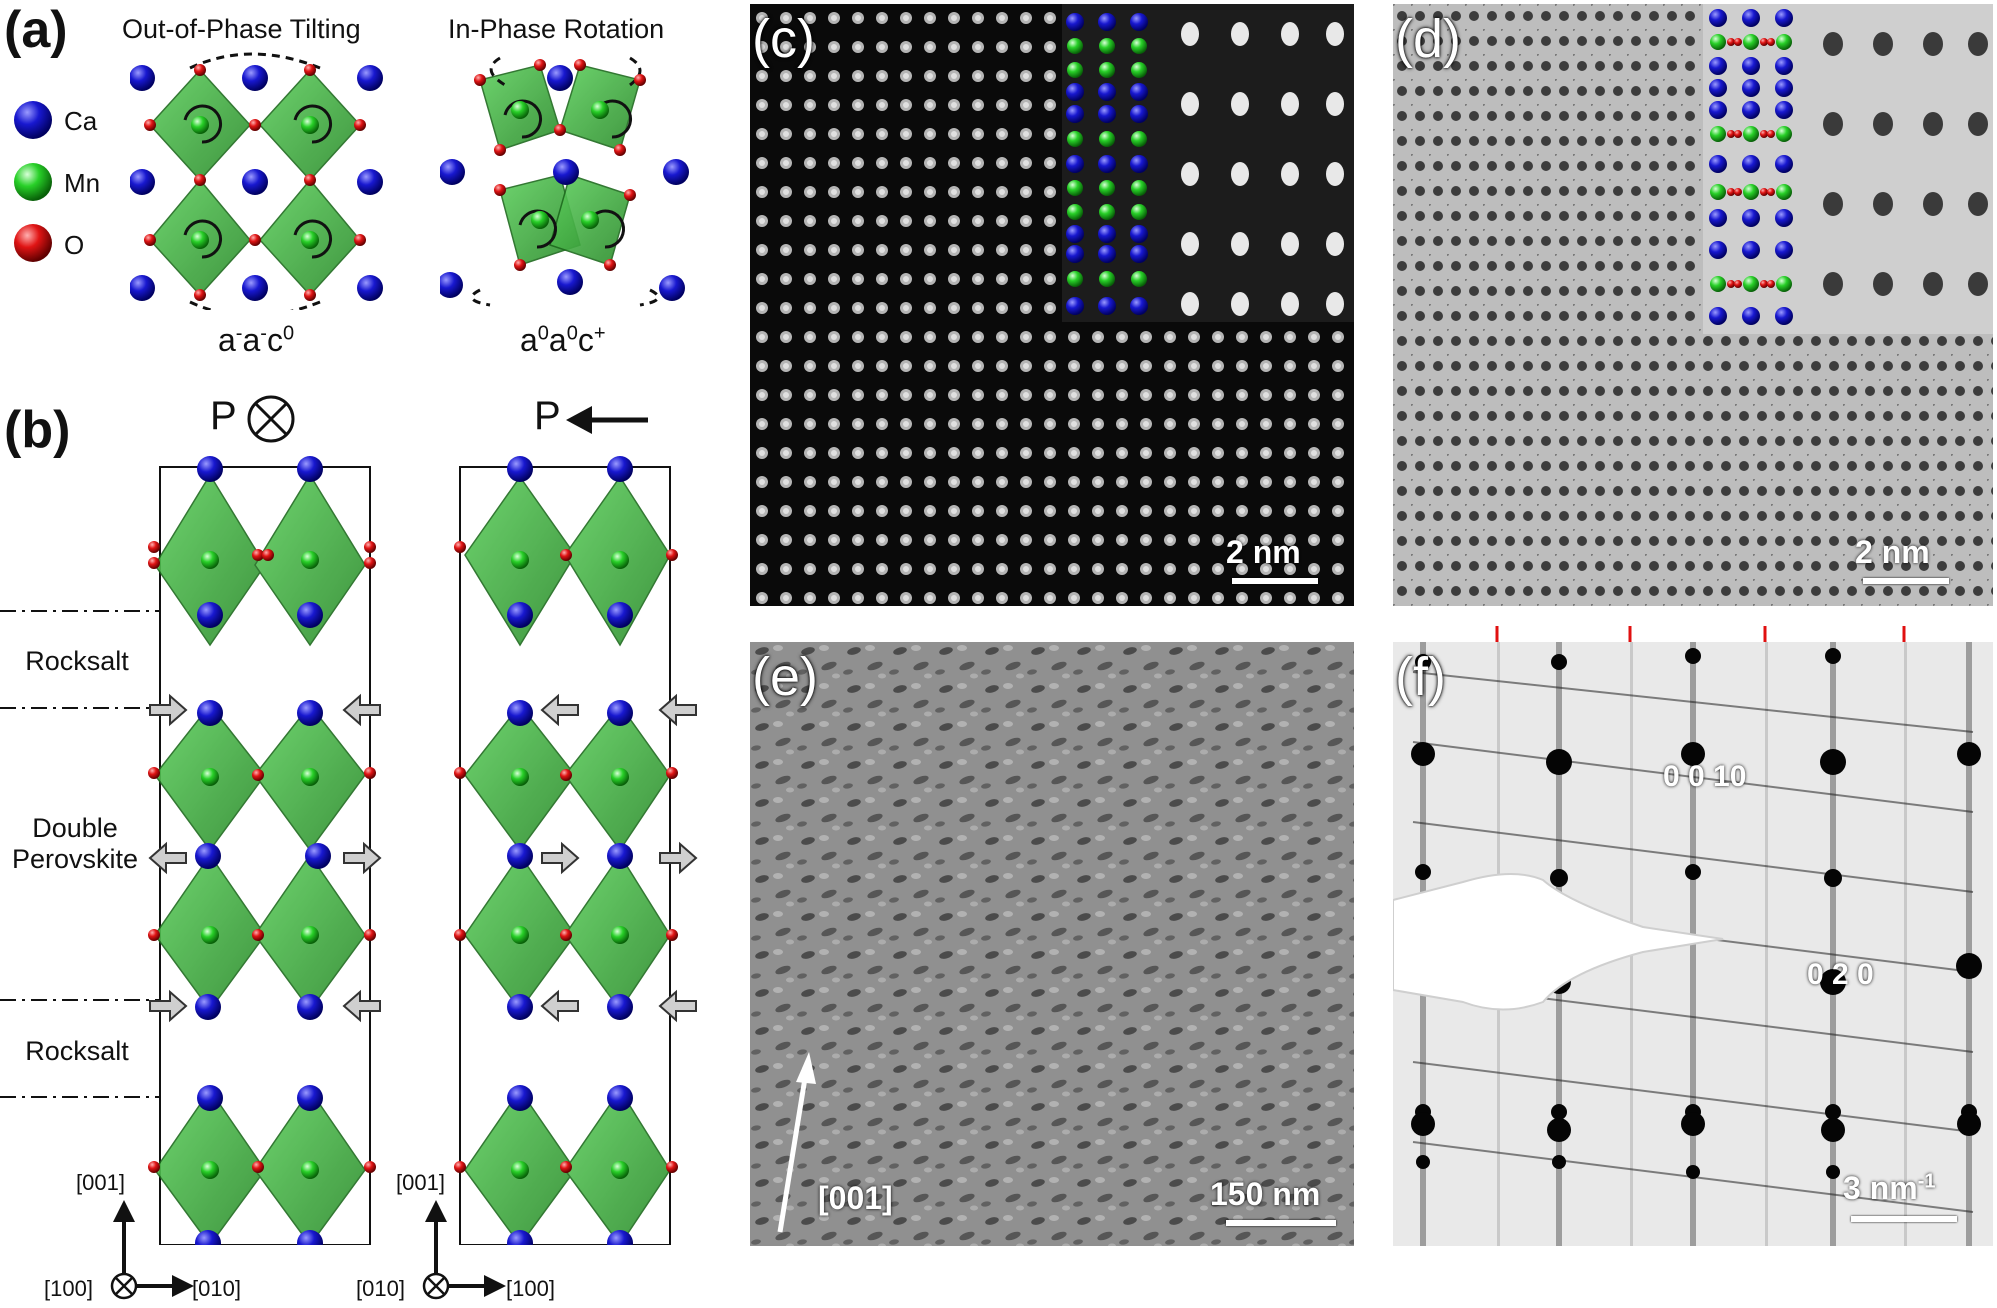 The width and height of the screenshot is (1997, 1308). What do you see at coordinates (783, 39) in the screenshot?
I see `panel-c-label: (c)` at bounding box center [783, 39].